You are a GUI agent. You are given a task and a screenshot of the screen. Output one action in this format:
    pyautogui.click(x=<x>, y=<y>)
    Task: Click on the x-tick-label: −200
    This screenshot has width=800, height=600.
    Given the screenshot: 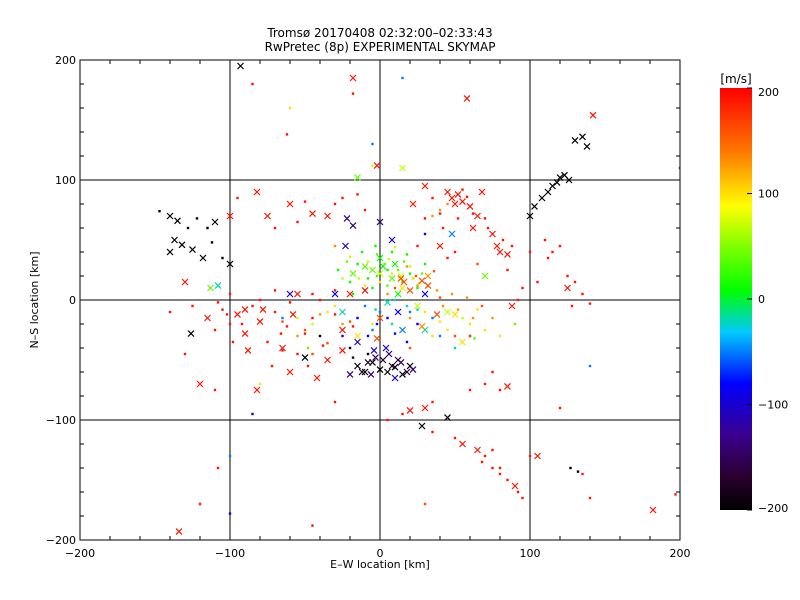 What is the action you would take?
    pyautogui.click(x=80, y=553)
    